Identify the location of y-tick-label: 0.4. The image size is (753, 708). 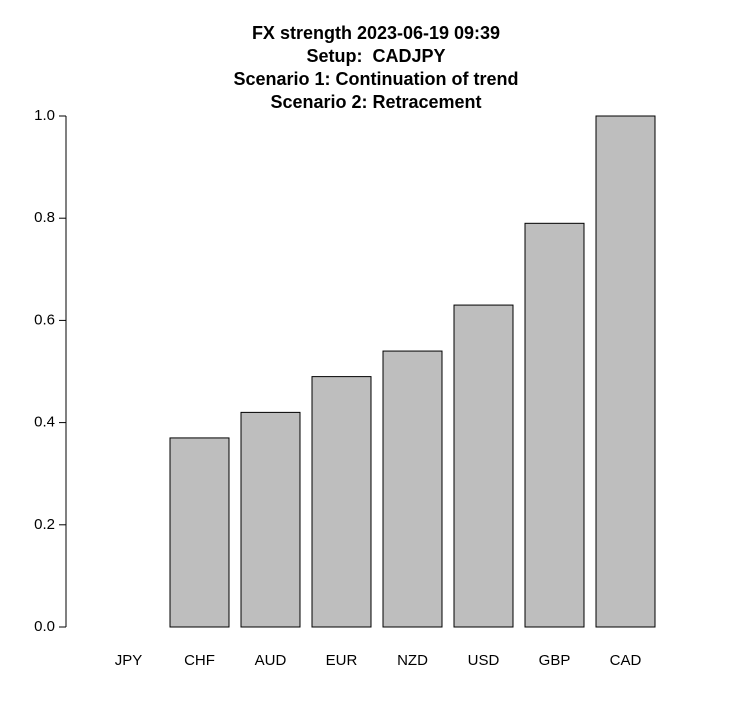
(44, 422).